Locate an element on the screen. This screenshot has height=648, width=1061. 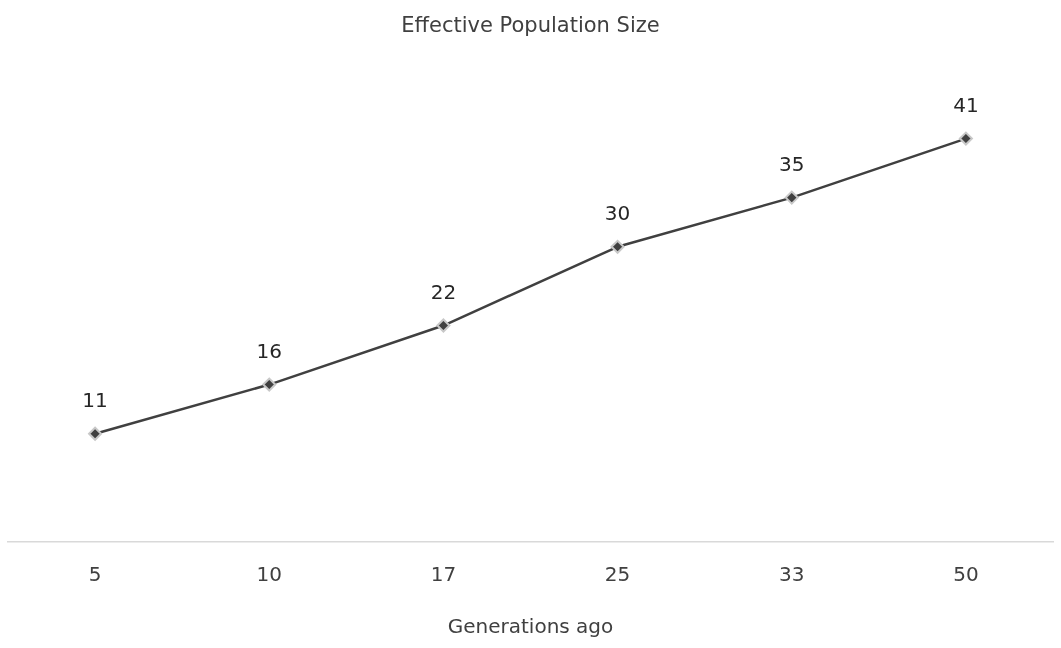
x-tick-label: 25 is located at coordinates (617, 574).